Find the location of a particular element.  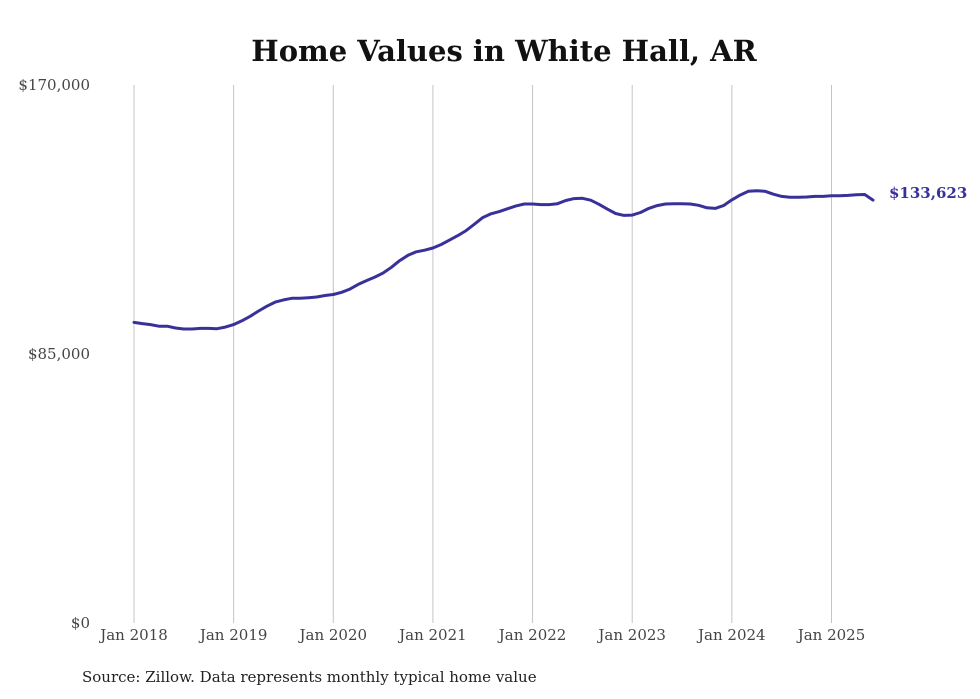

chart-title: Home Values in White Hall, AR is located at coordinates (504, 51).